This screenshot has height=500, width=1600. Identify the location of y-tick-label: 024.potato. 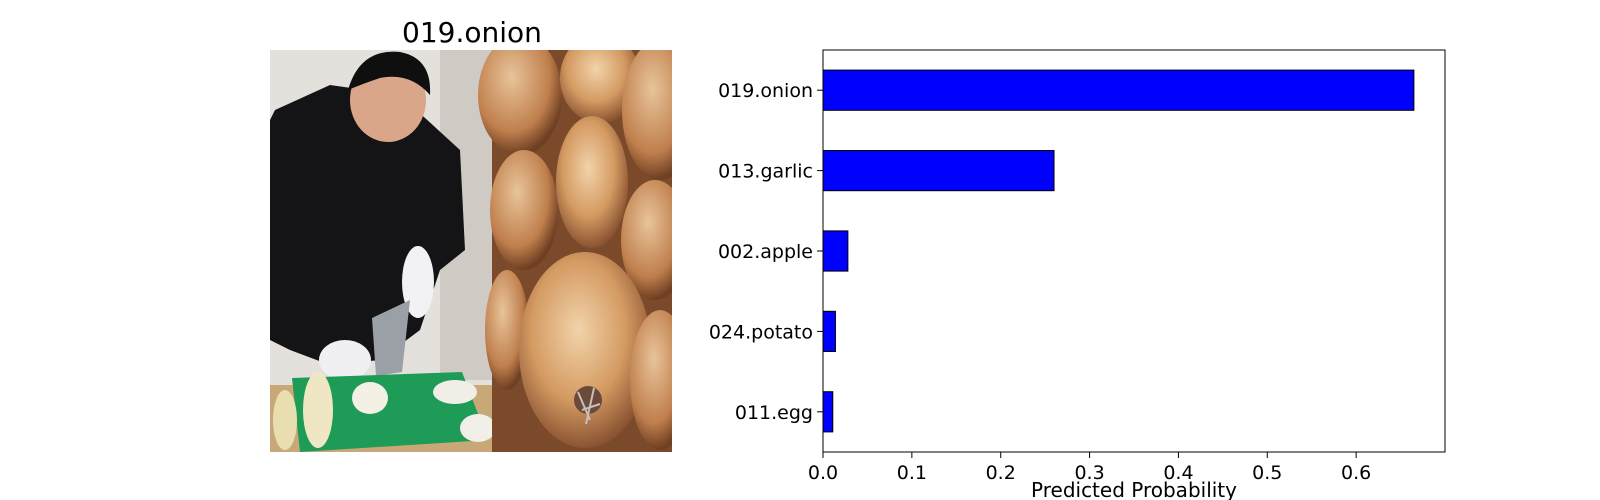
(761, 332).